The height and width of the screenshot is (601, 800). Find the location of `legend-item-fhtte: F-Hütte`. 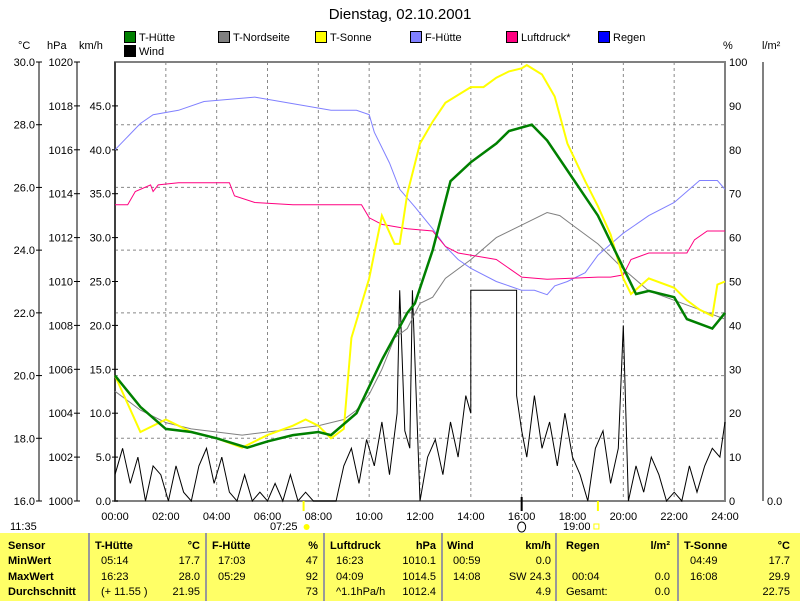

legend-item-fhtte: F-Hütte is located at coordinates (436, 37).